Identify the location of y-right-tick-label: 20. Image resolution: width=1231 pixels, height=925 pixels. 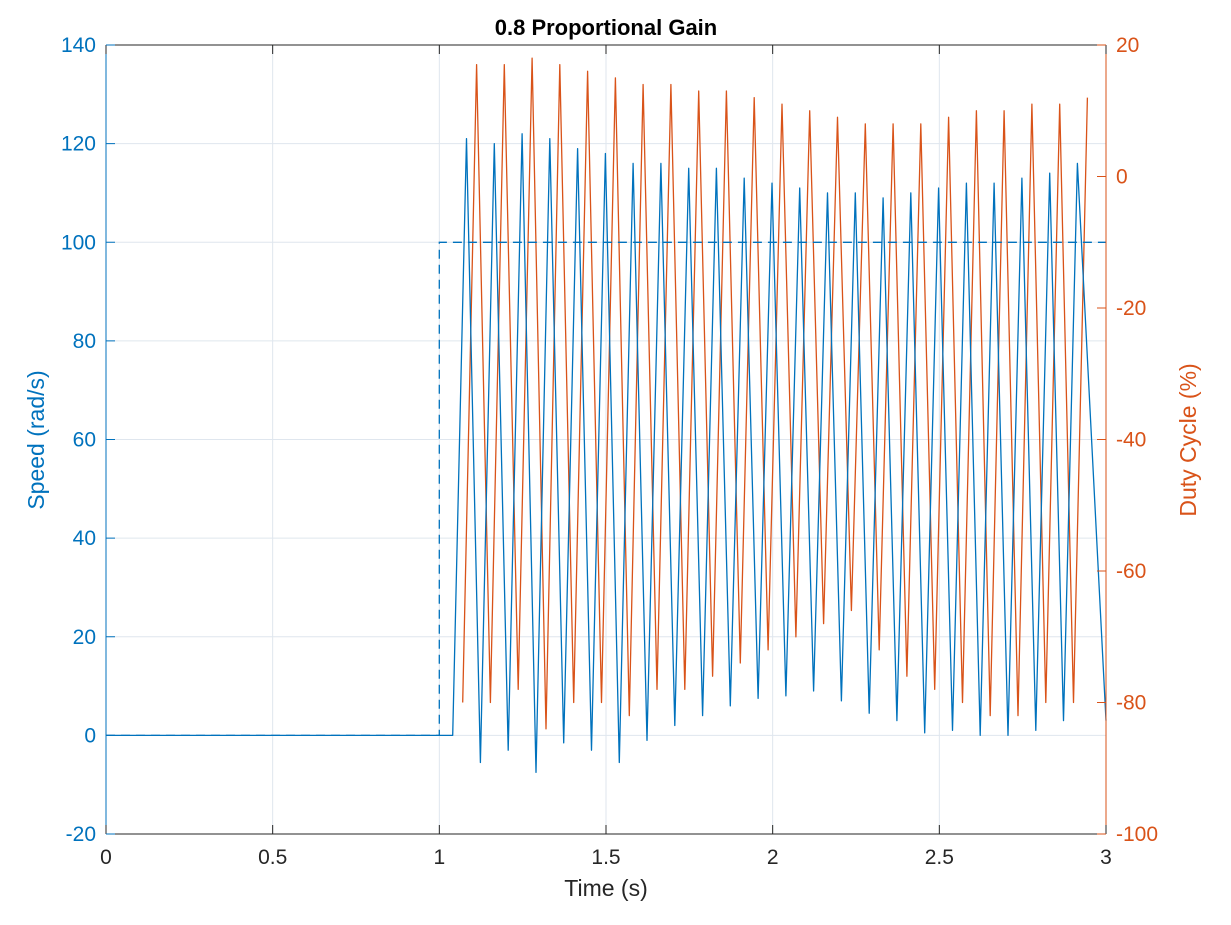
(1127, 45).